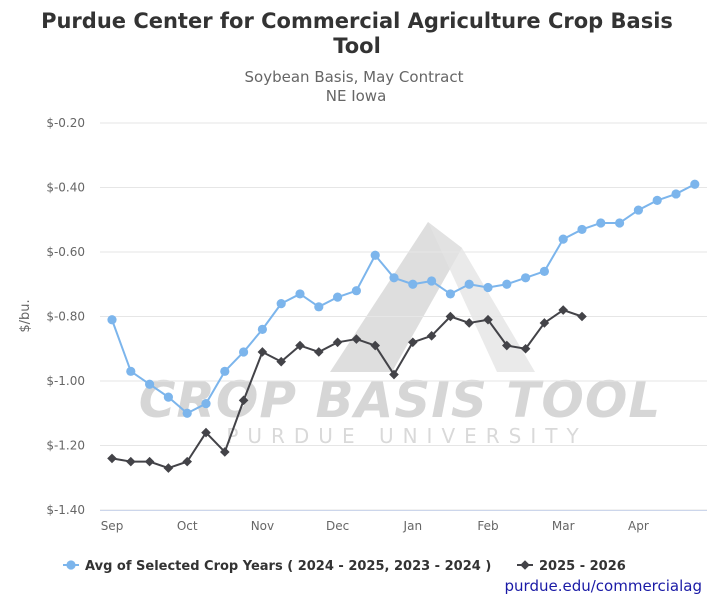 This screenshot has height=605, width=715. I want to click on watermark-logo-shape, so click(396, 297).